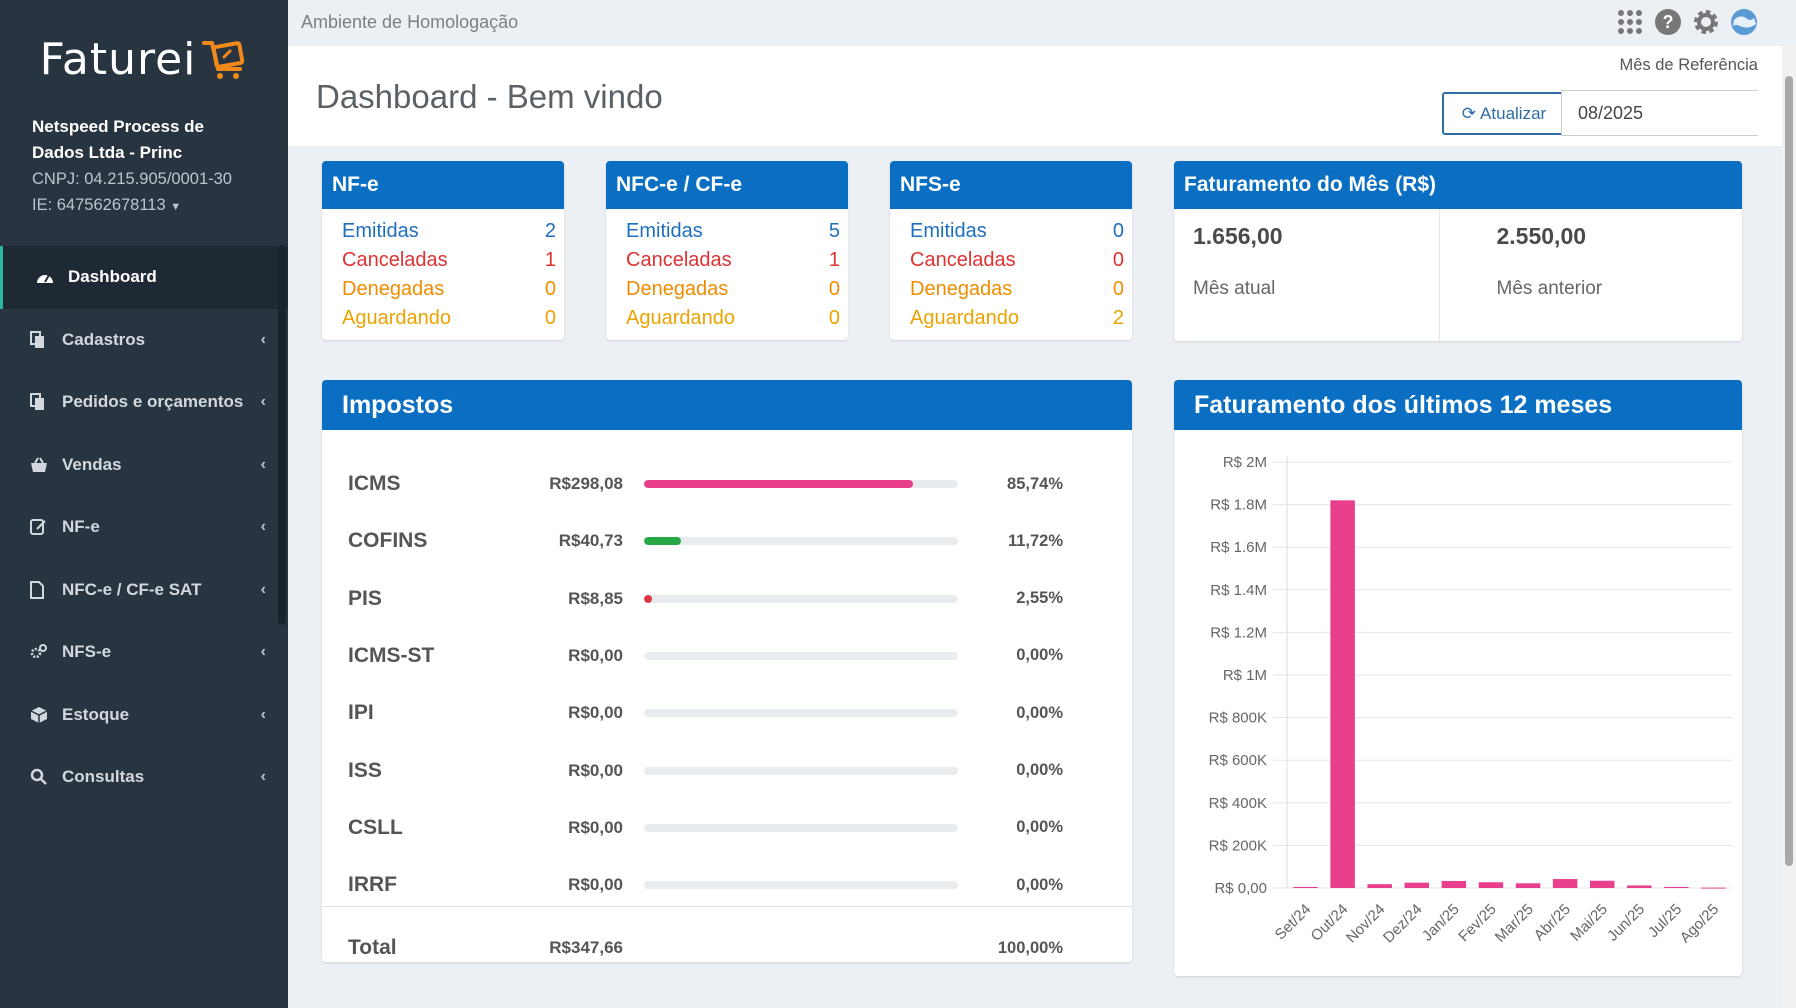 Image resolution: width=1796 pixels, height=1008 pixels. Describe the element at coordinates (961, 289) in the screenshot. I see `row-label: Denegadas` at that location.